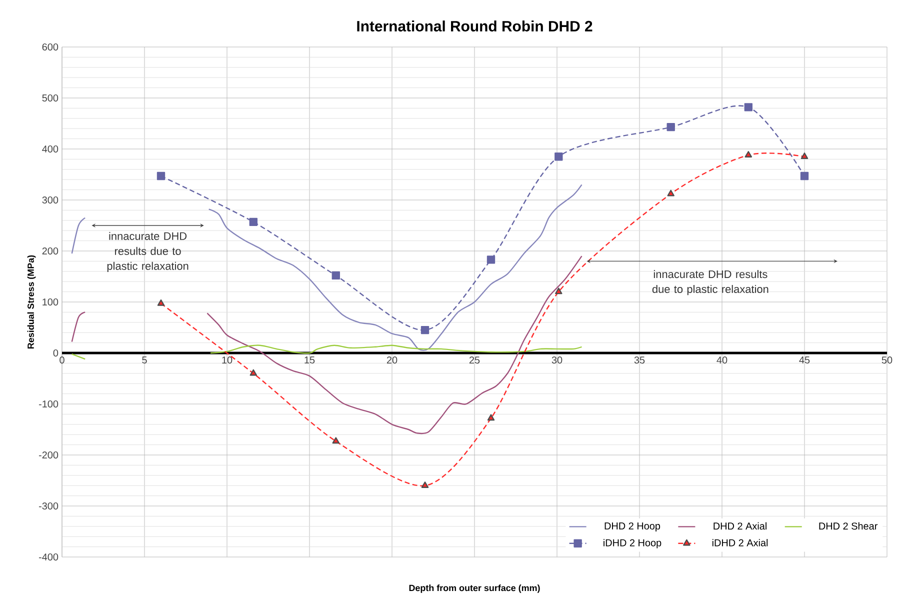  I want to click on y-tick-label: 300, so click(50, 200).